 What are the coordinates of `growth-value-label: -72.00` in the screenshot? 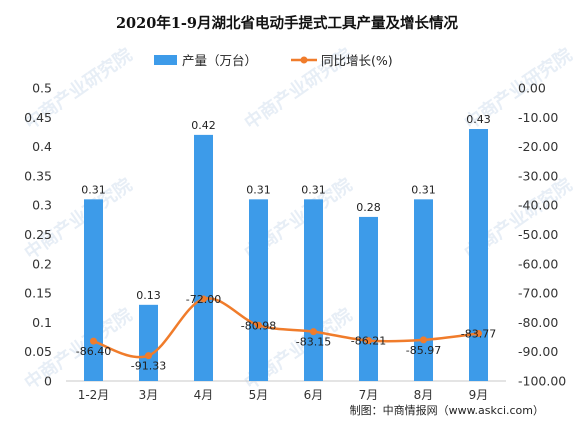 It's located at (203, 299).